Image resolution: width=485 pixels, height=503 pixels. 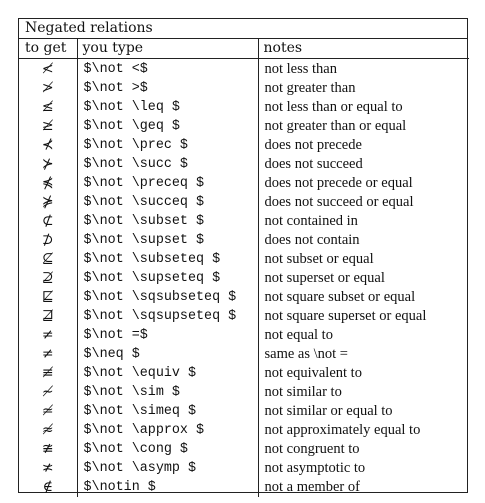 What do you see at coordinates (363, 373) in the screenshot?
I see `note-cell: not equivalent to` at bounding box center [363, 373].